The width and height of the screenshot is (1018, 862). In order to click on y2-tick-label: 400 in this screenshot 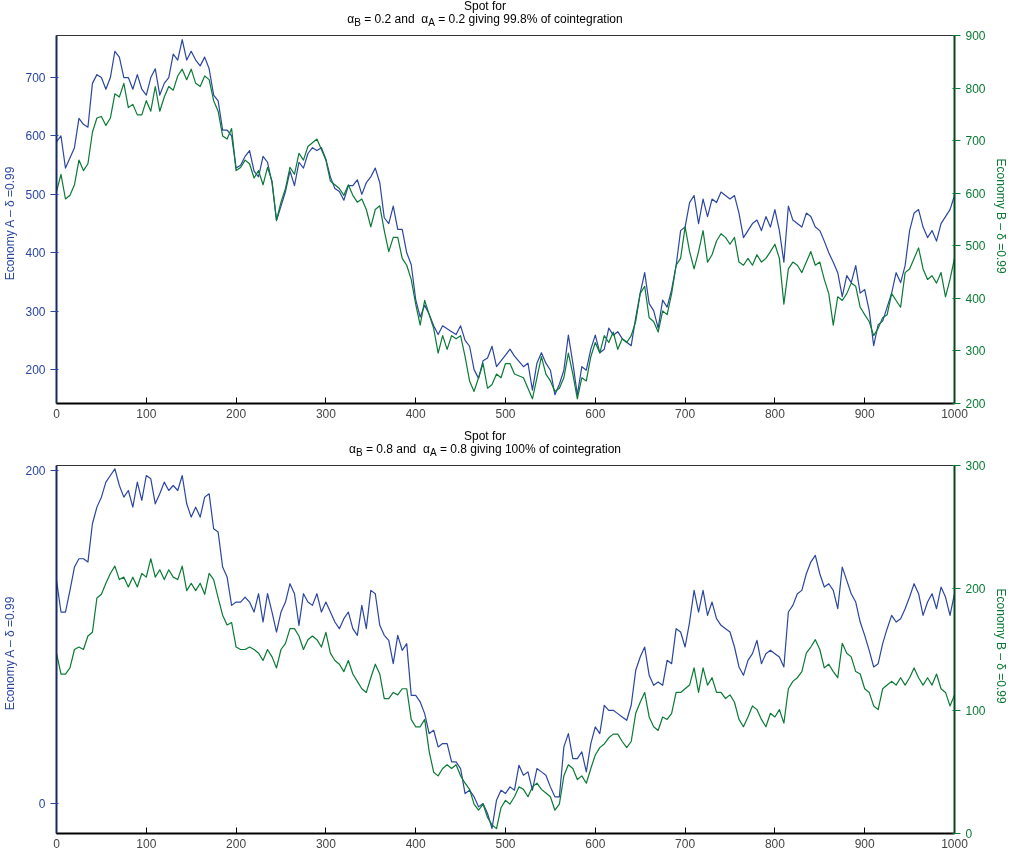, I will do `click(975, 298)`.